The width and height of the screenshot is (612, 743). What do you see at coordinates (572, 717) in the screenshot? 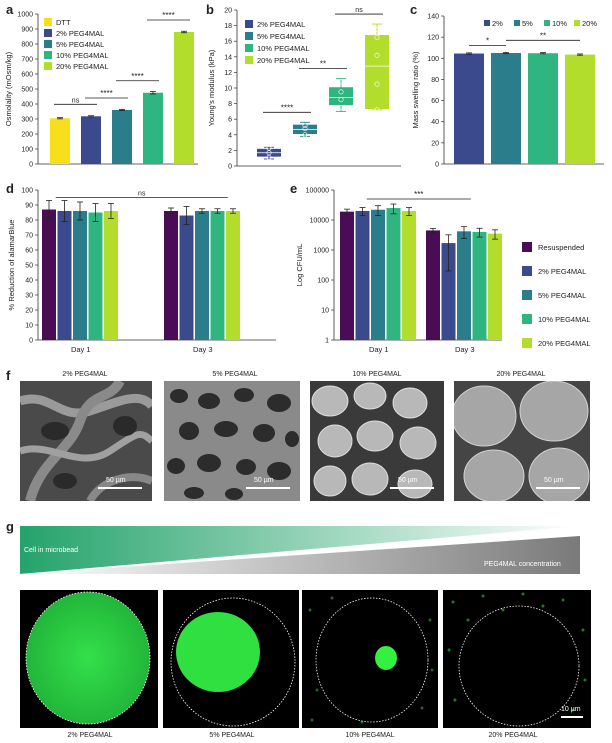
I see `fluorescence-scalebar` at bounding box center [572, 717].